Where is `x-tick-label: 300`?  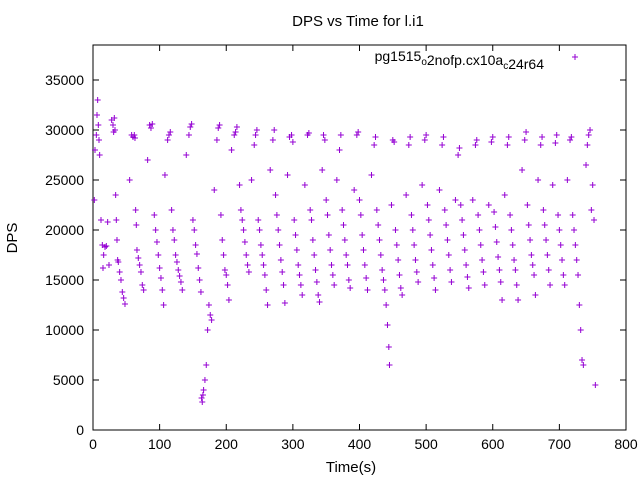 x-tick-label: 300 is located at coordinates (293, 444).